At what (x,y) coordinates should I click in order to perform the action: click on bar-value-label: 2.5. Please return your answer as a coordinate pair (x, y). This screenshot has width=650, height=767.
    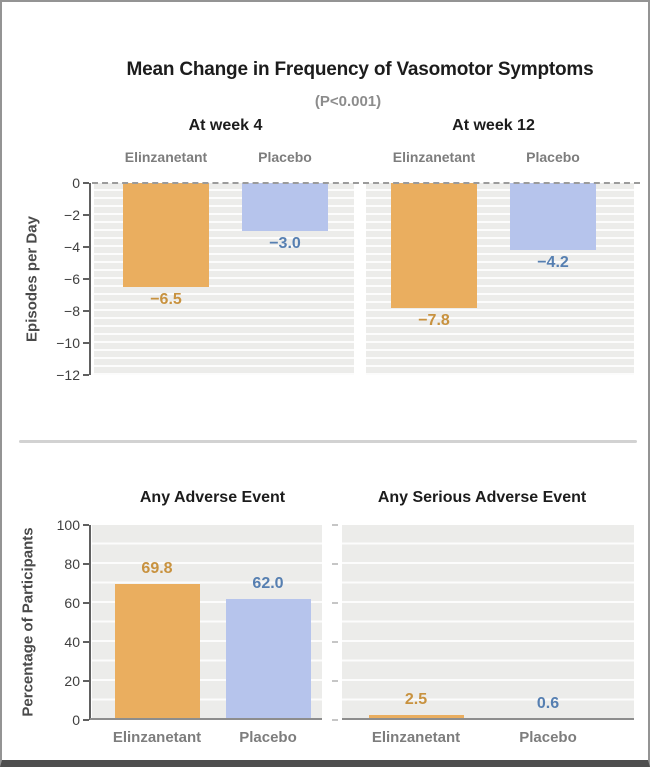
    Looking at the image, I should click on (416, 699).